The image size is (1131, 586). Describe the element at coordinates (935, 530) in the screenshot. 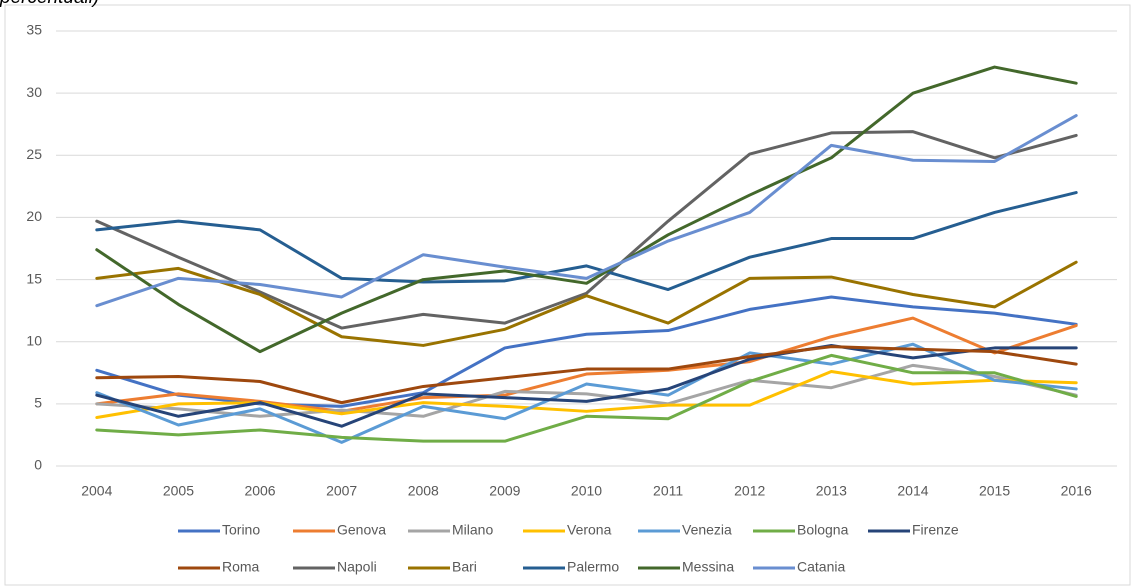

I see `legend-label: Firenze` at that location.